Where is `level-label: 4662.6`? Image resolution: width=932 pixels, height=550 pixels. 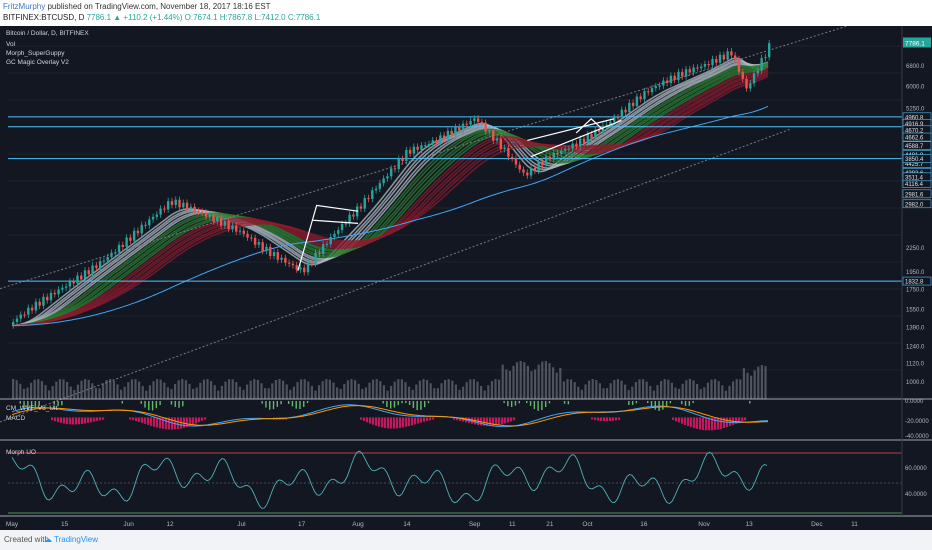
level-label: 4662.6 is located at coordinates (914, 139).